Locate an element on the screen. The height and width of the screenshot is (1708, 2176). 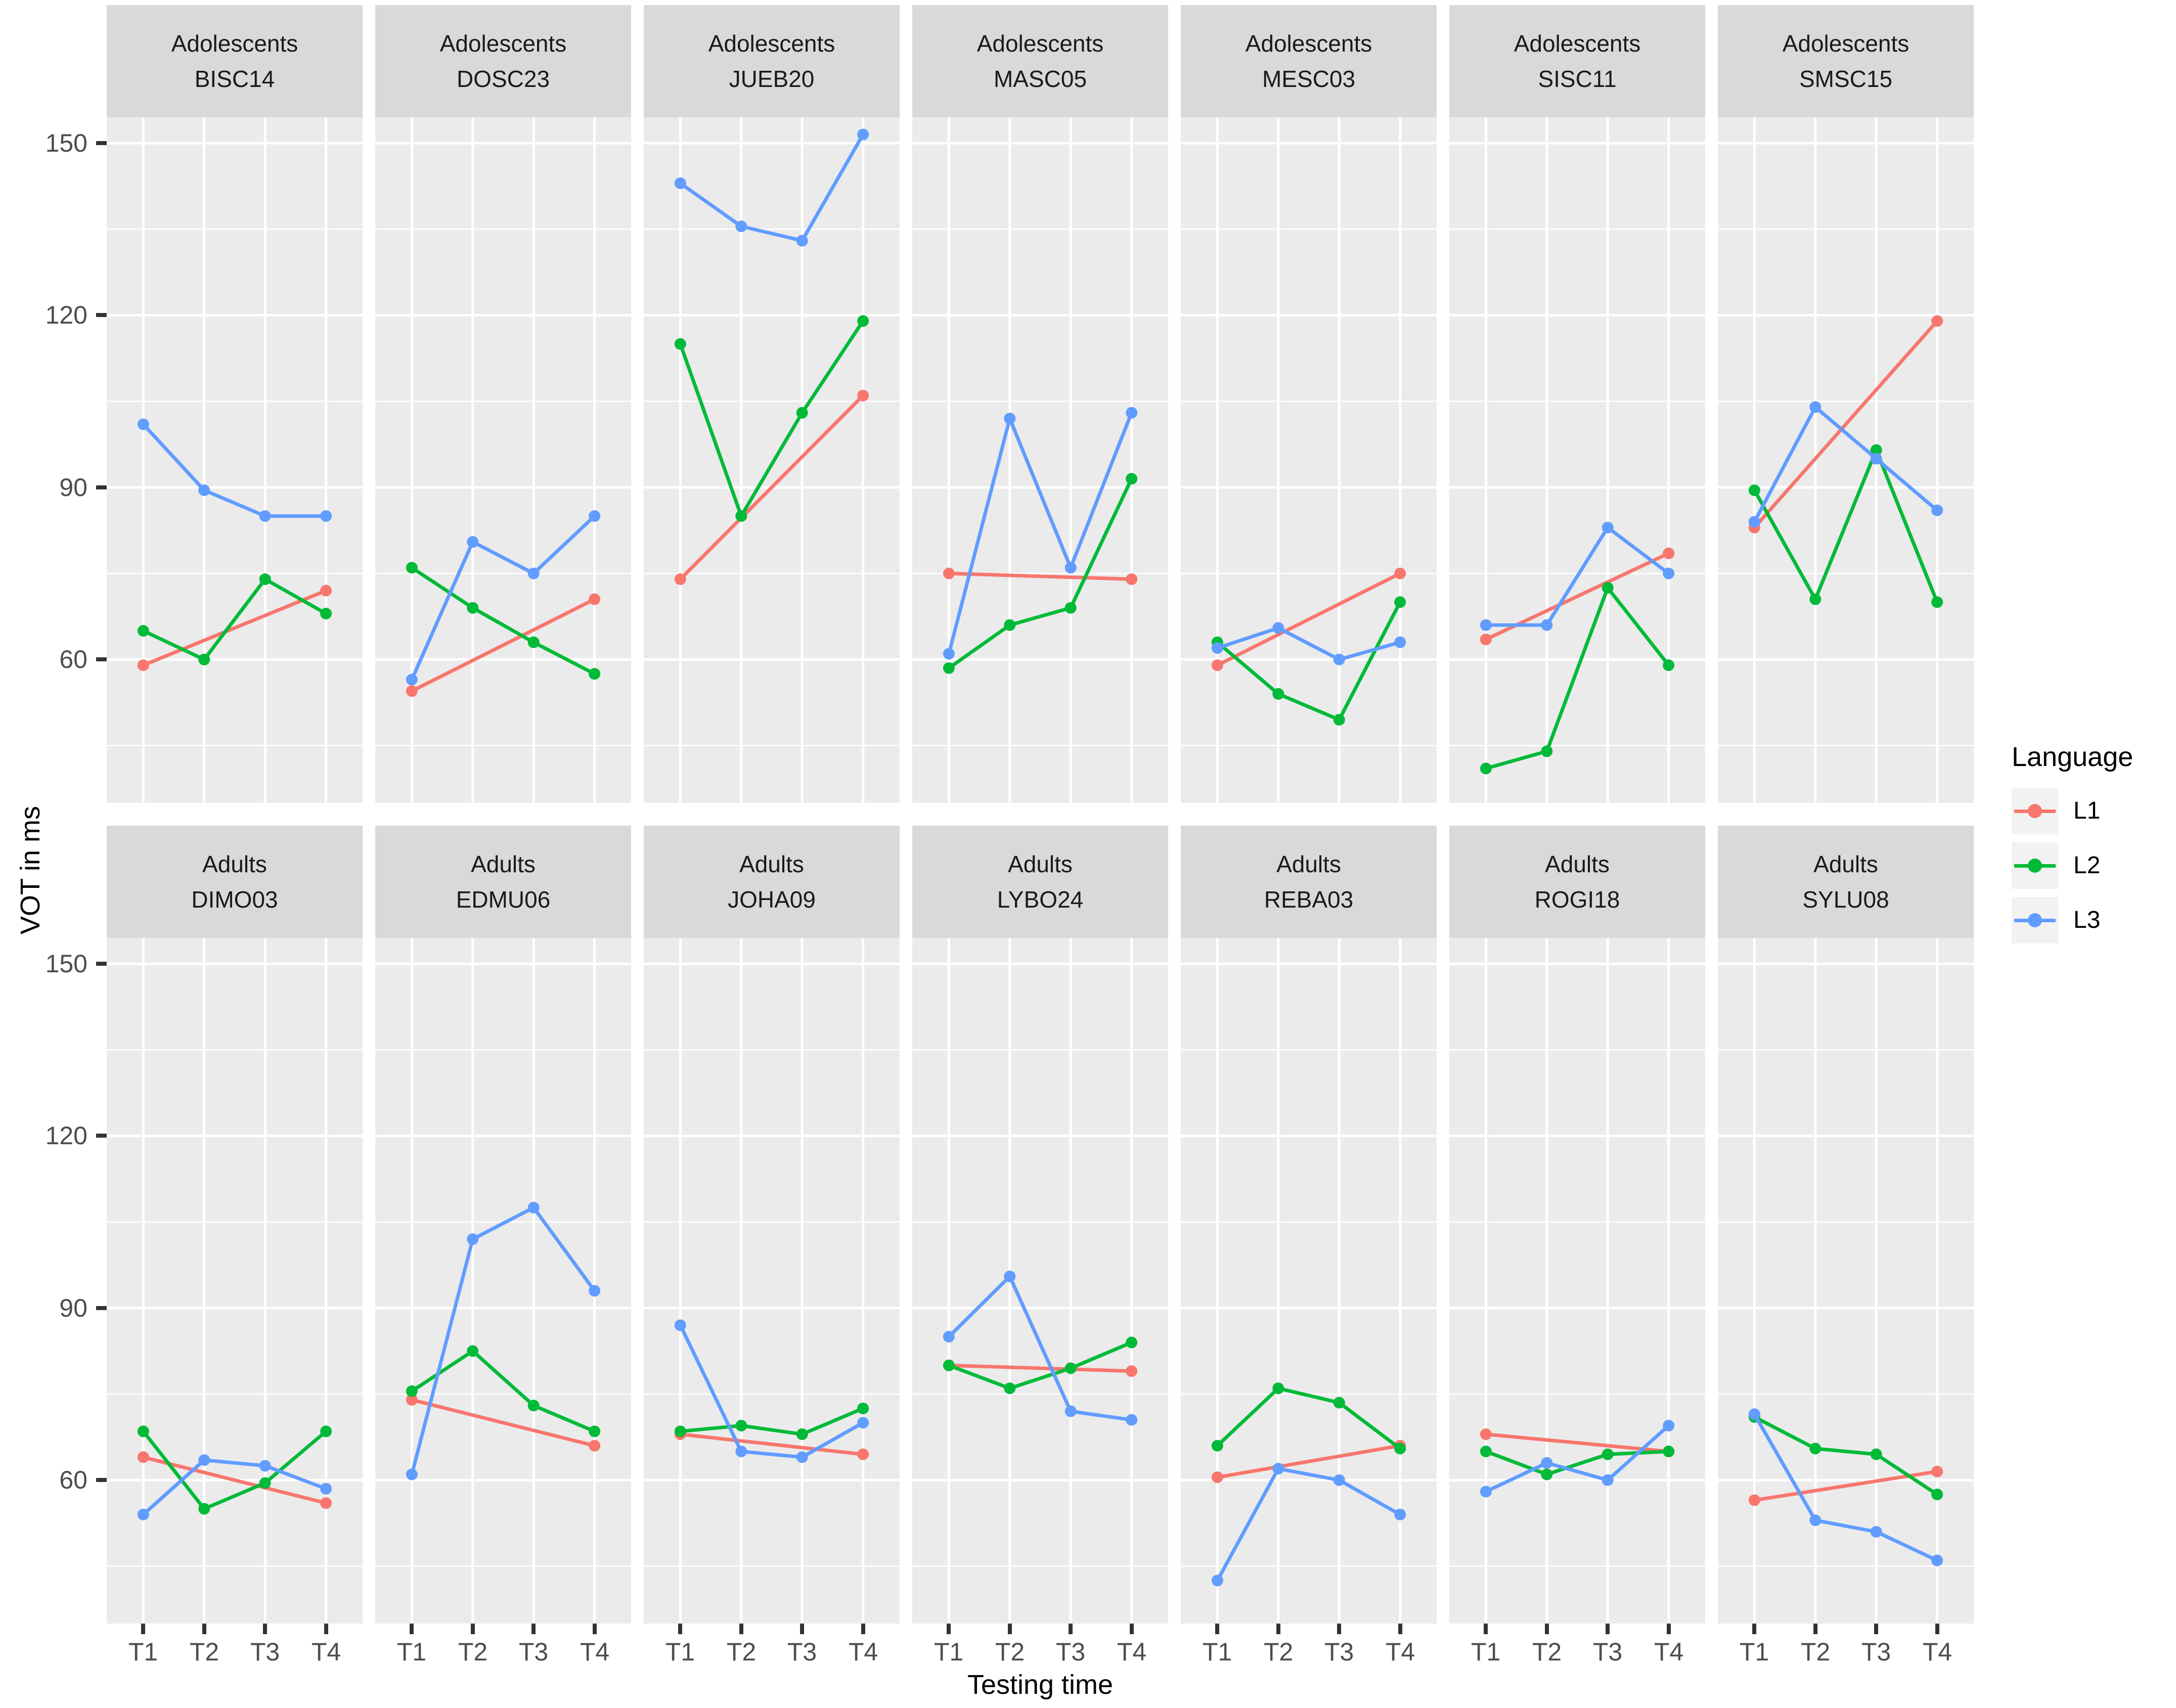
facet-strip: Adults DIMO03 is located at coordinates (235, 882).